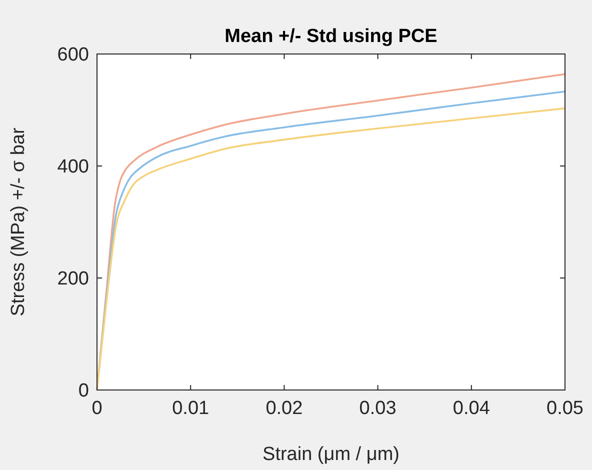  Describe the element at coordinates (331, 454) in the screenshot. I see `x-axis-title: Strain (μm / μm)` at that location.